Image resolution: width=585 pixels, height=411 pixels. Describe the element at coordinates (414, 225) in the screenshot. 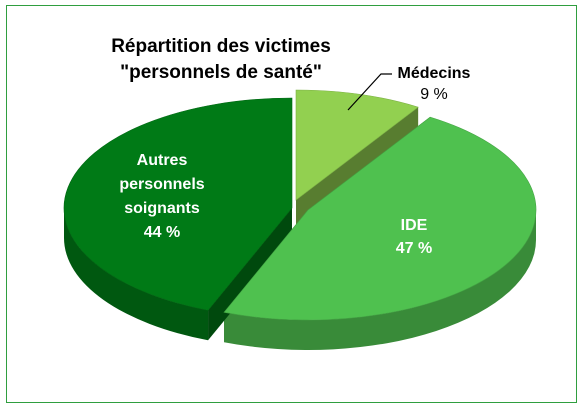

I see `slice-label-ide-name: IDE` at that location.